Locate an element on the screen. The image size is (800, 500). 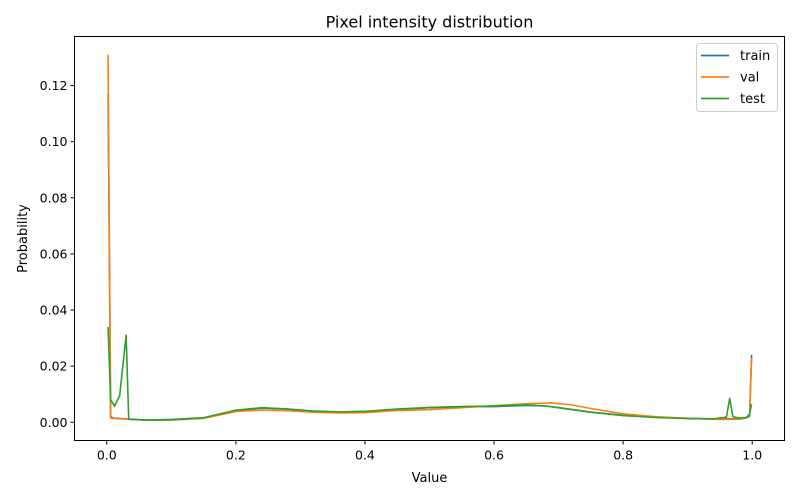
x-tick-label: 0.8 is located at coordinates (623, 455).